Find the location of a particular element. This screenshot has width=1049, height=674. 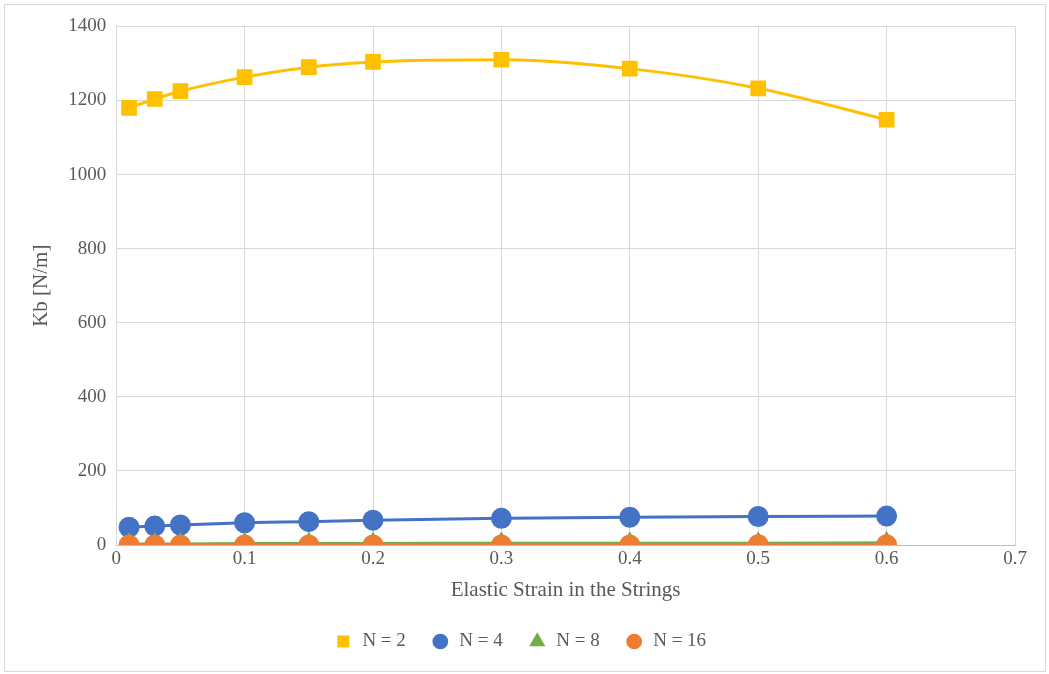

x-tick-label: 0.7 is located at coordinates (1015, 558).